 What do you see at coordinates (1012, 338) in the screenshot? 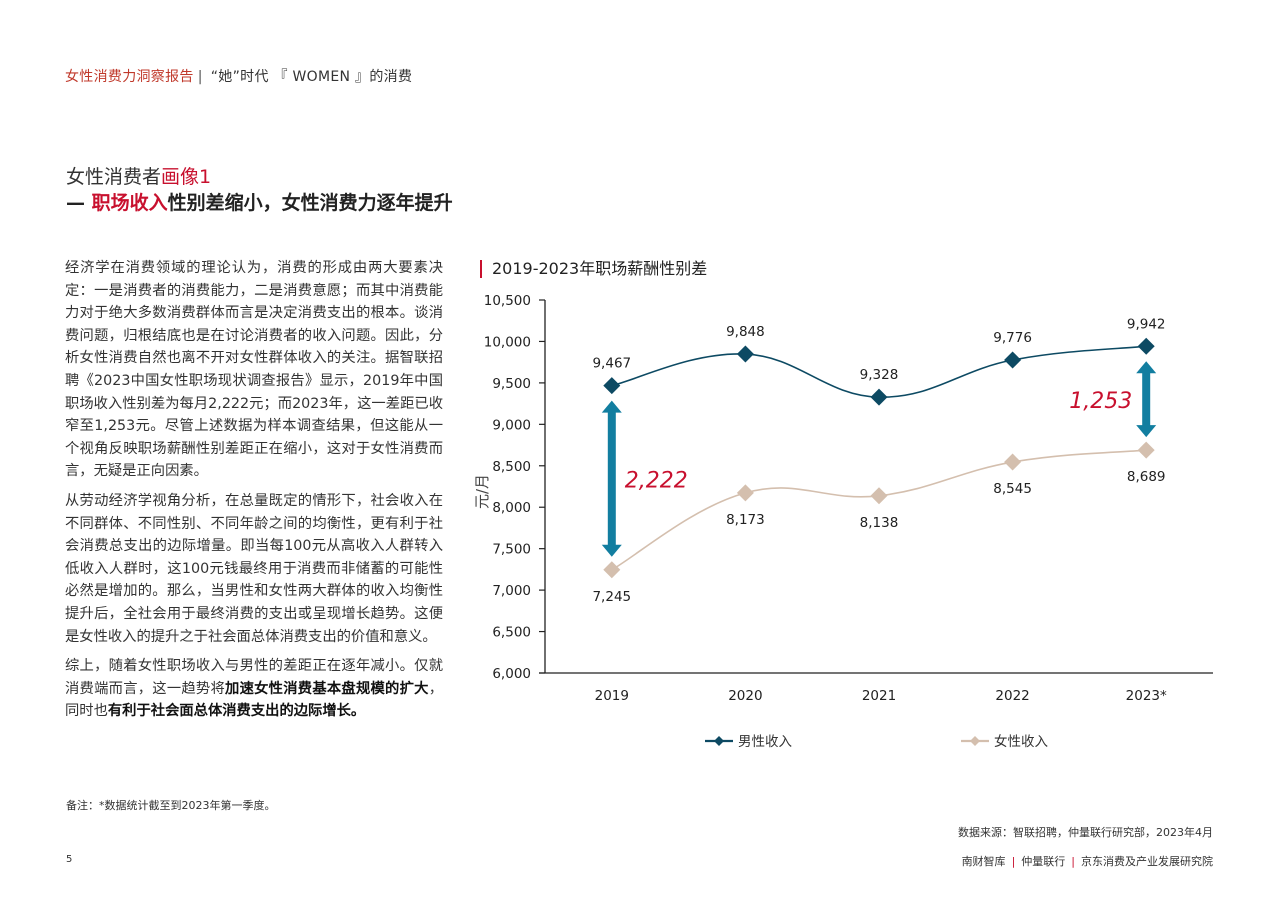
I see `data-label: 9,776` at bounding box center [1012, 338].